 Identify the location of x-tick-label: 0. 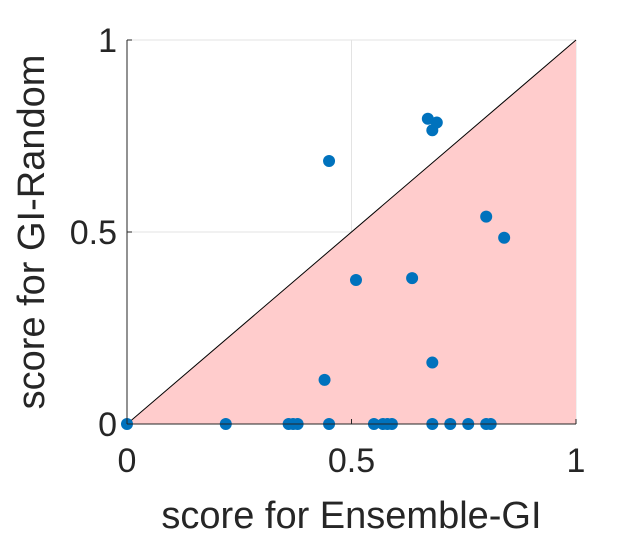
(127, 461).